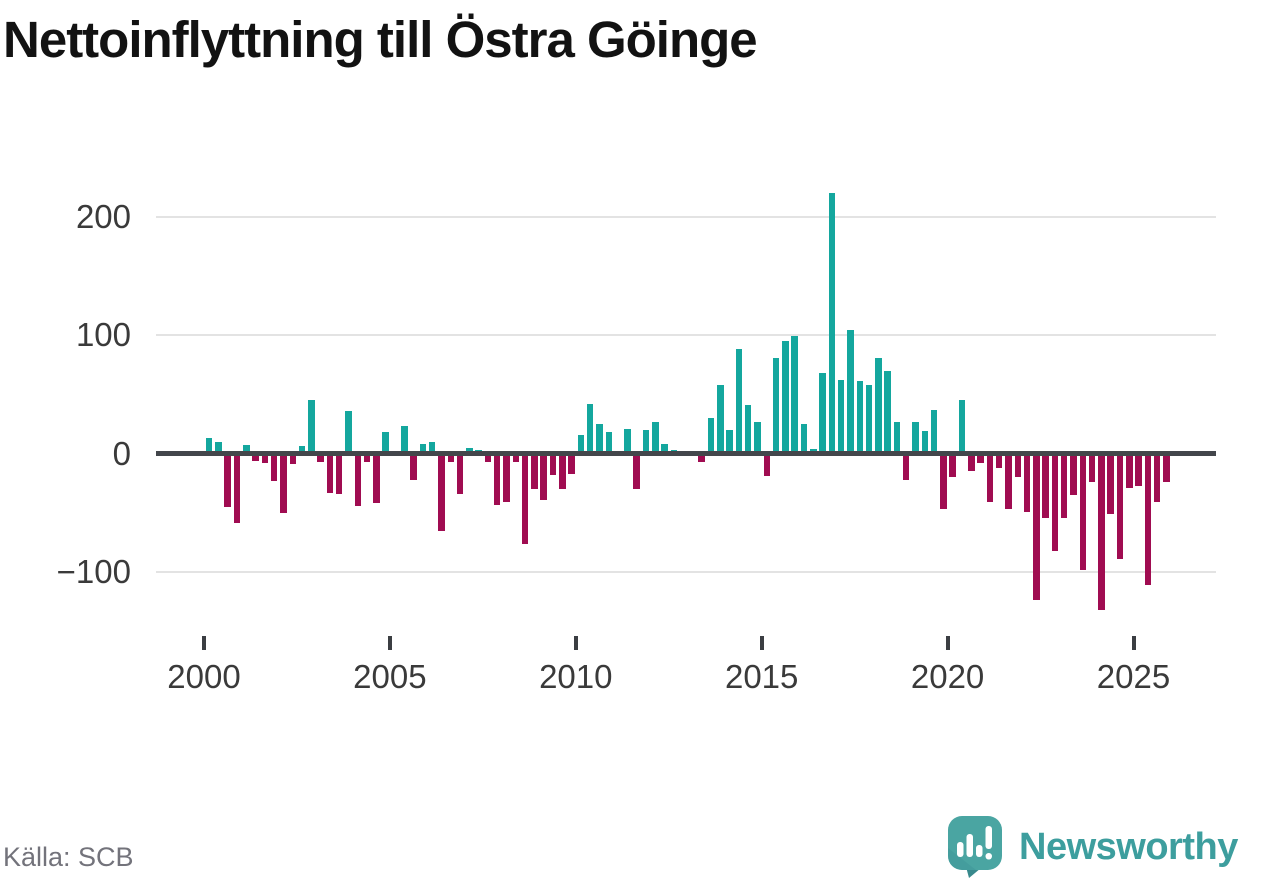 This screenshot has height=879, width=1262. I want to click on y-axis-label: 200, so click(103, 216).